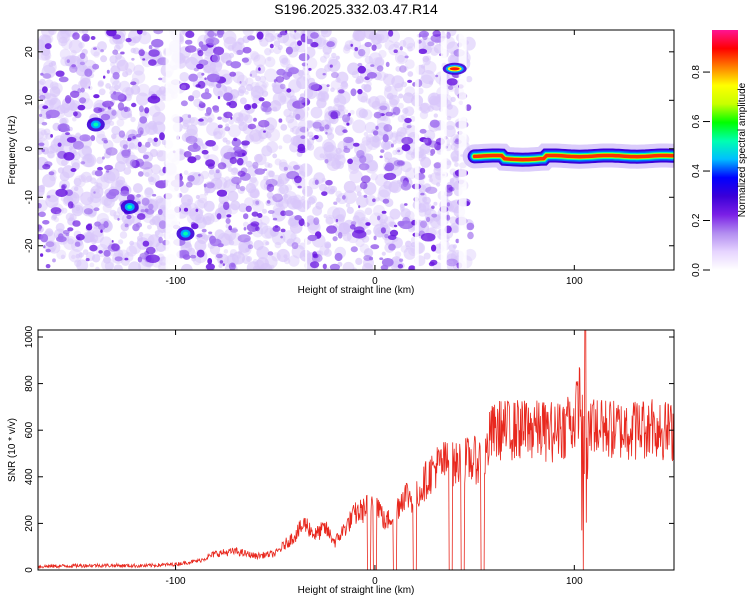 The image size is (750, 600). I want to click on data-gap, so click(306, 150).